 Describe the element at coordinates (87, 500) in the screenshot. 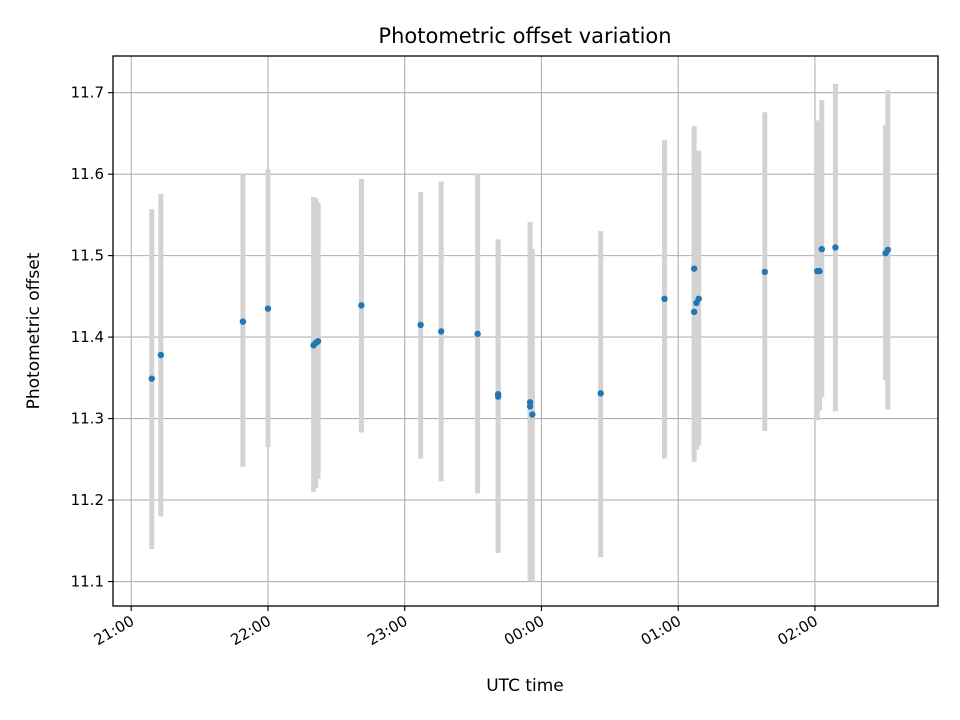

I see `y-tick-label: 11.2` at that location.